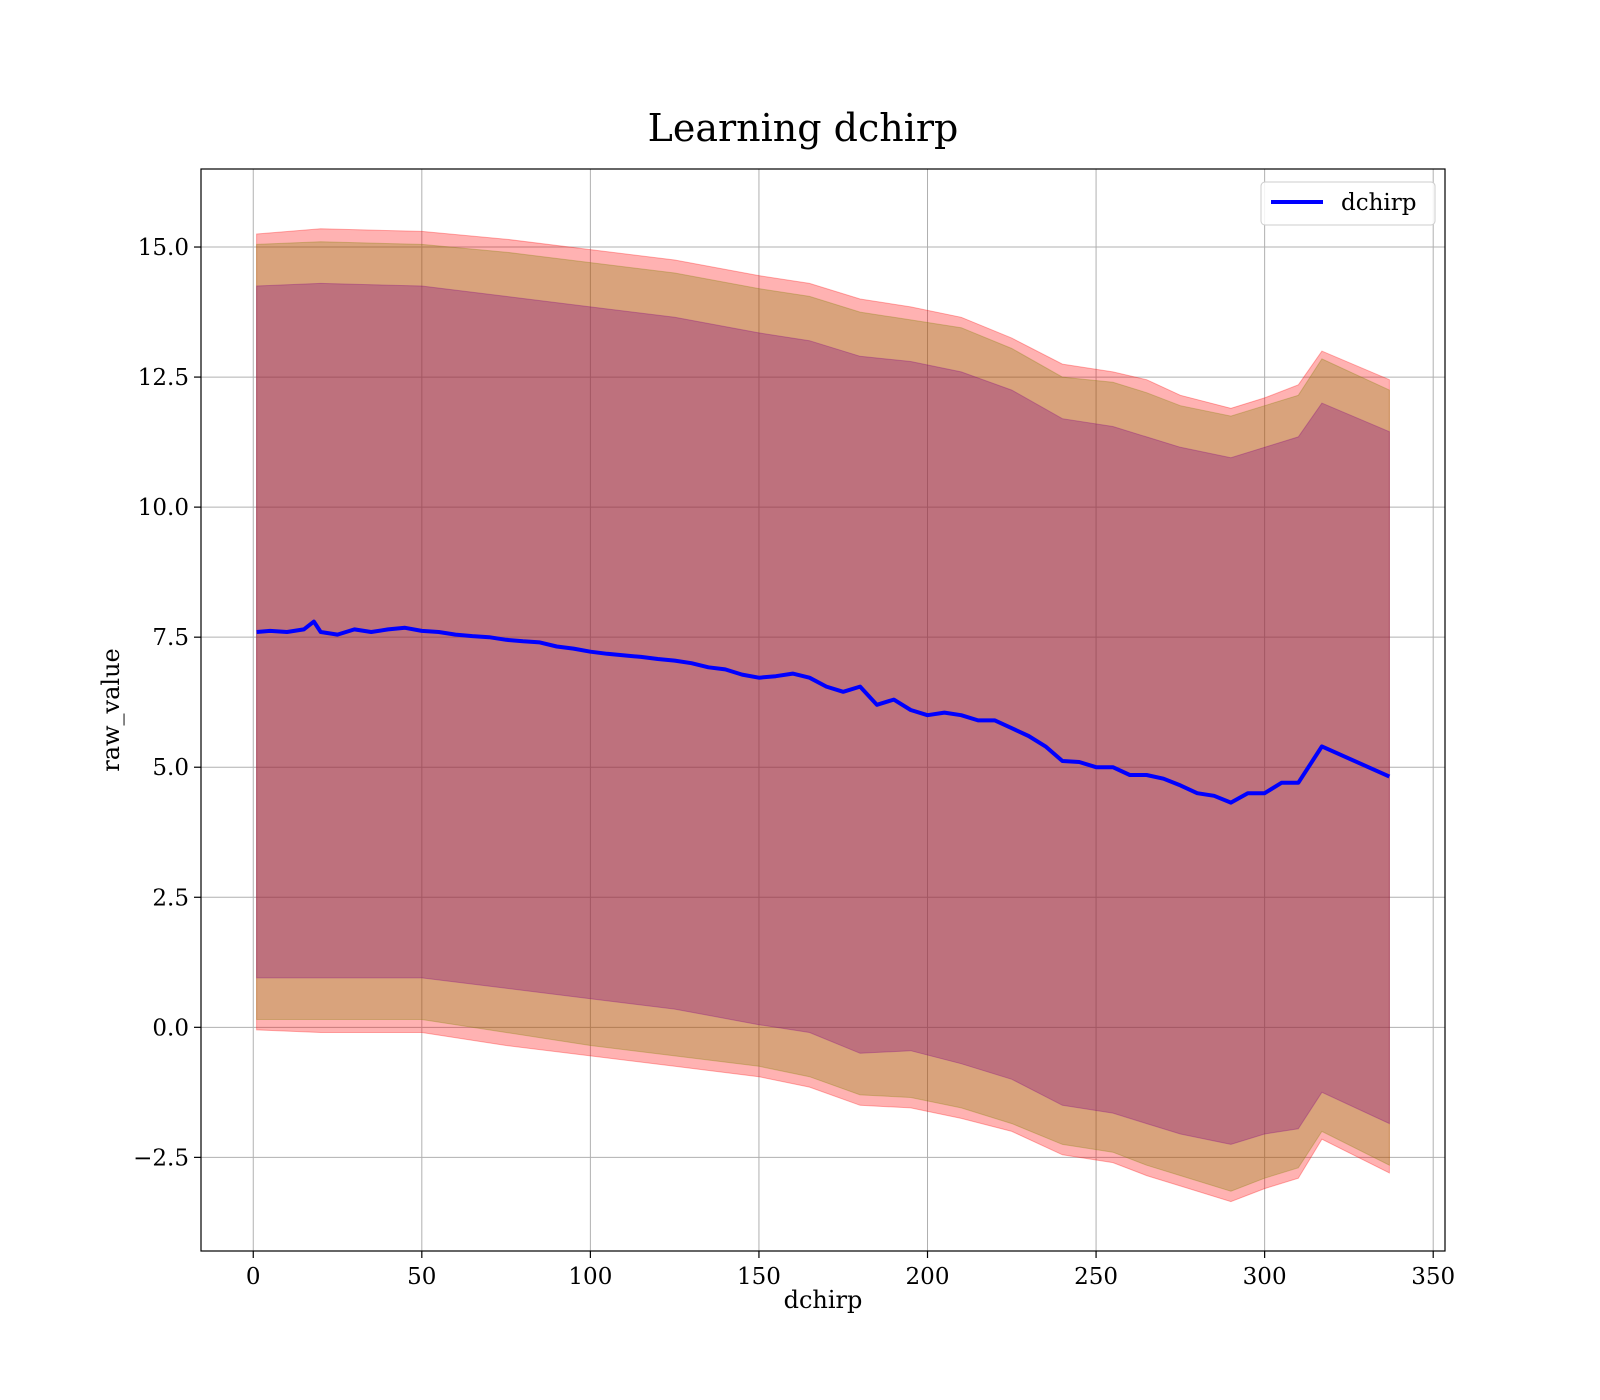 This screenshot has width=1600, height=1400. I want to click on x-tick-label: 200, so click(928, 1277).